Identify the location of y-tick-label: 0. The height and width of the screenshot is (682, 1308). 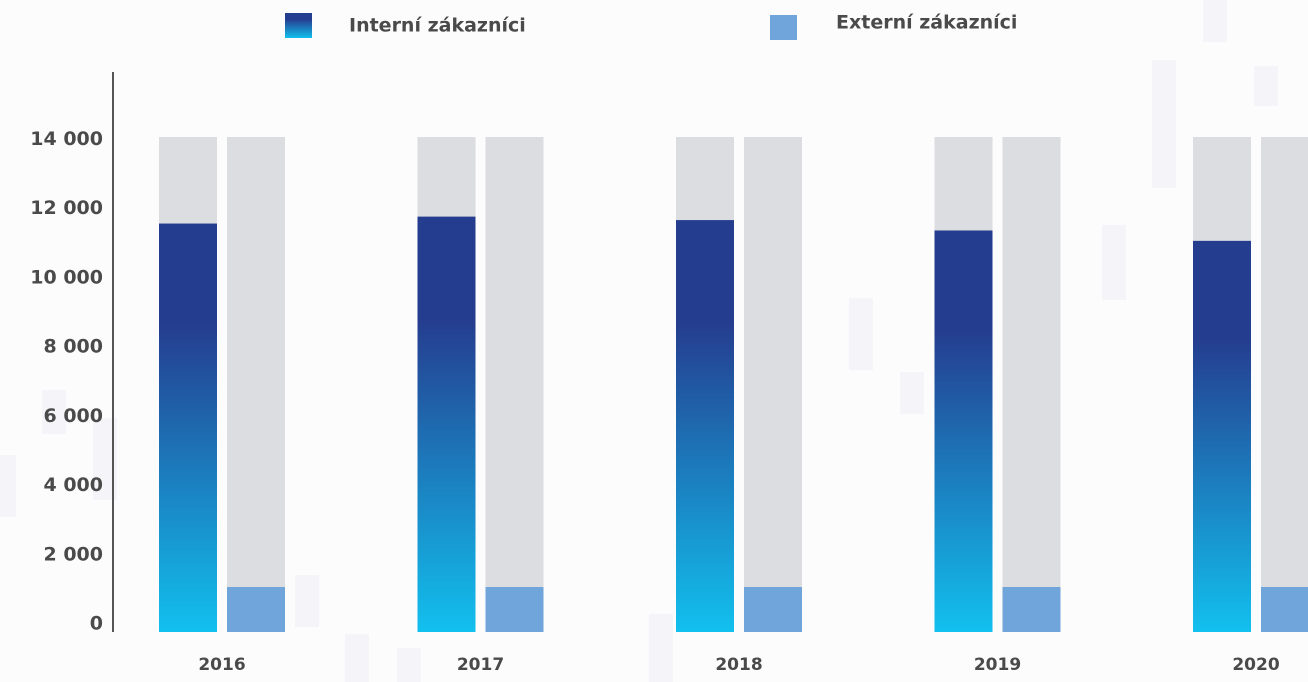
(96, 624).